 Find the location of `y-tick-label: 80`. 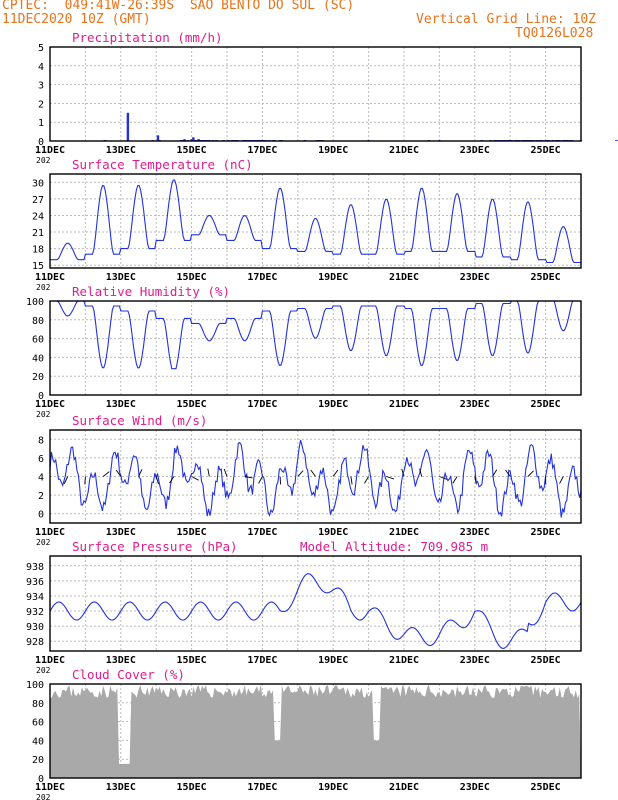

y-tick-label: 80 is located at coordinates (38, 704).